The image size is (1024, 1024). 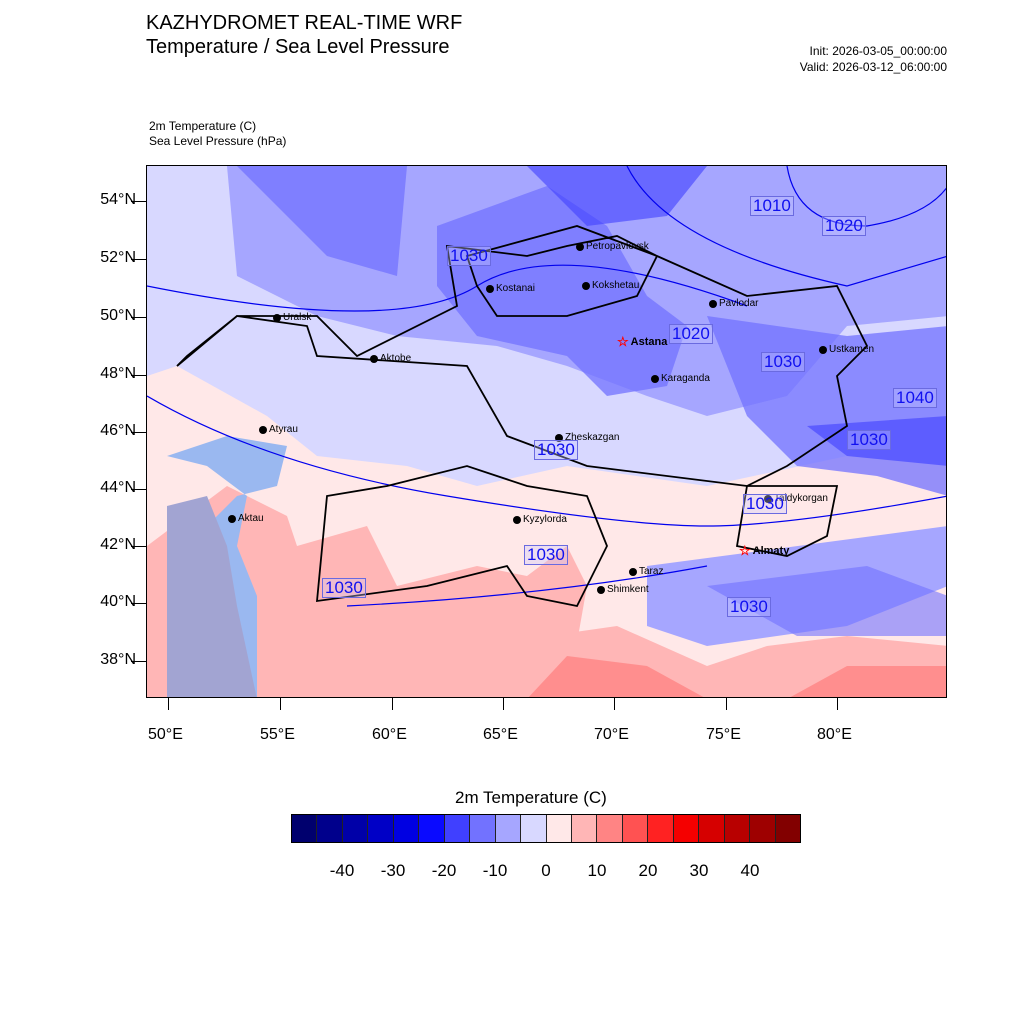 I want to click on city-label: Kostanai, so click(x=515, y=288).